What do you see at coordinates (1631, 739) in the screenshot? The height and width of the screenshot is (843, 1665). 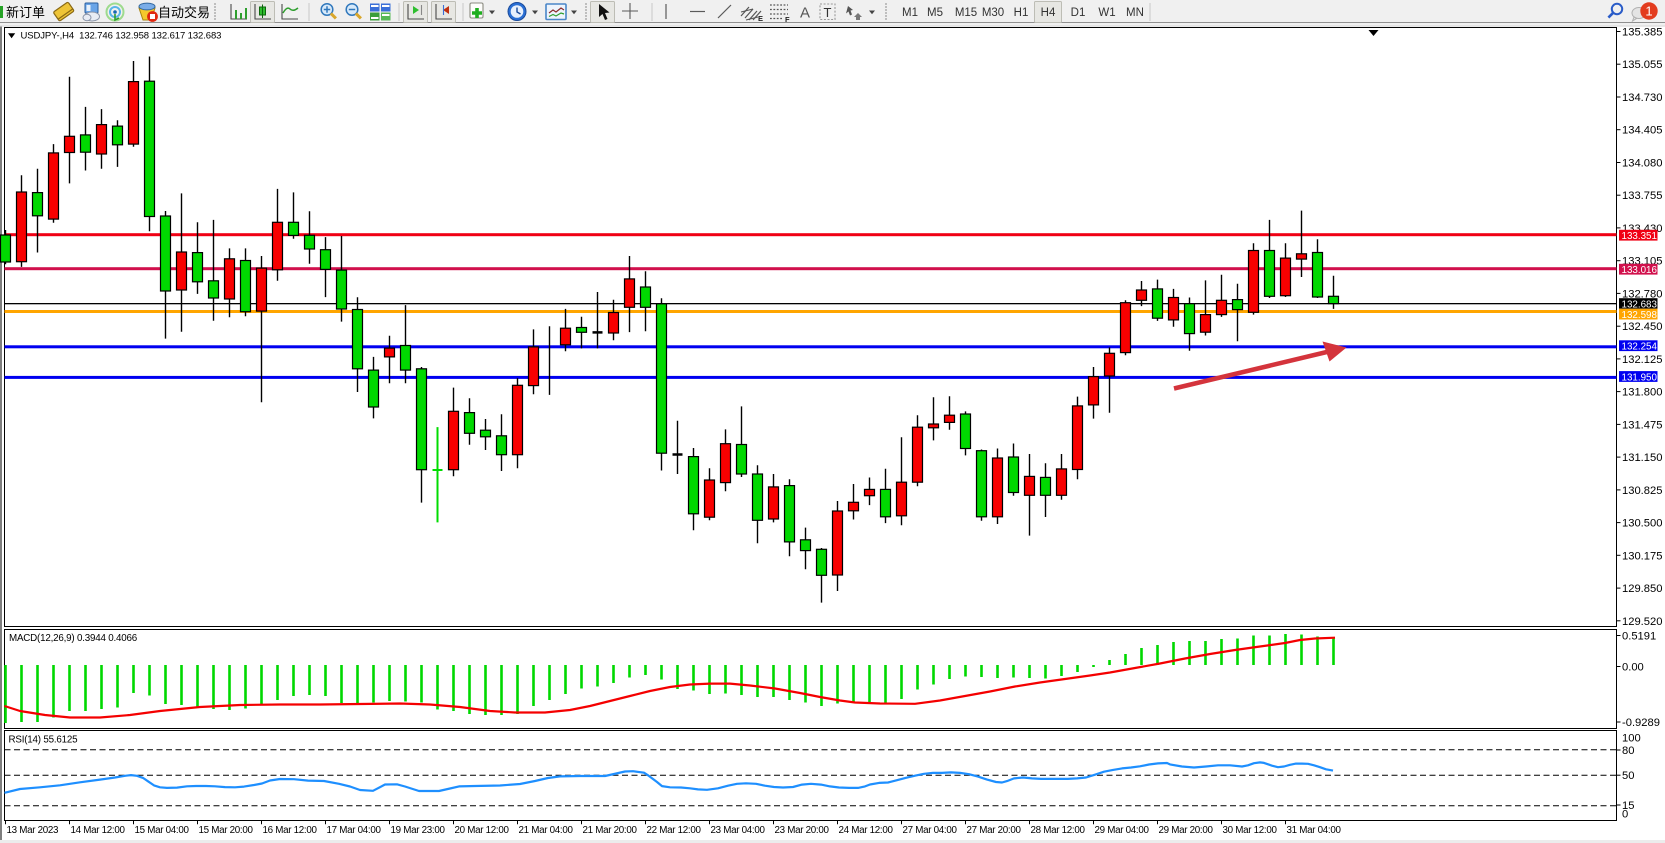 I see `svg-text: 100` at bounding box center [1631, 739].